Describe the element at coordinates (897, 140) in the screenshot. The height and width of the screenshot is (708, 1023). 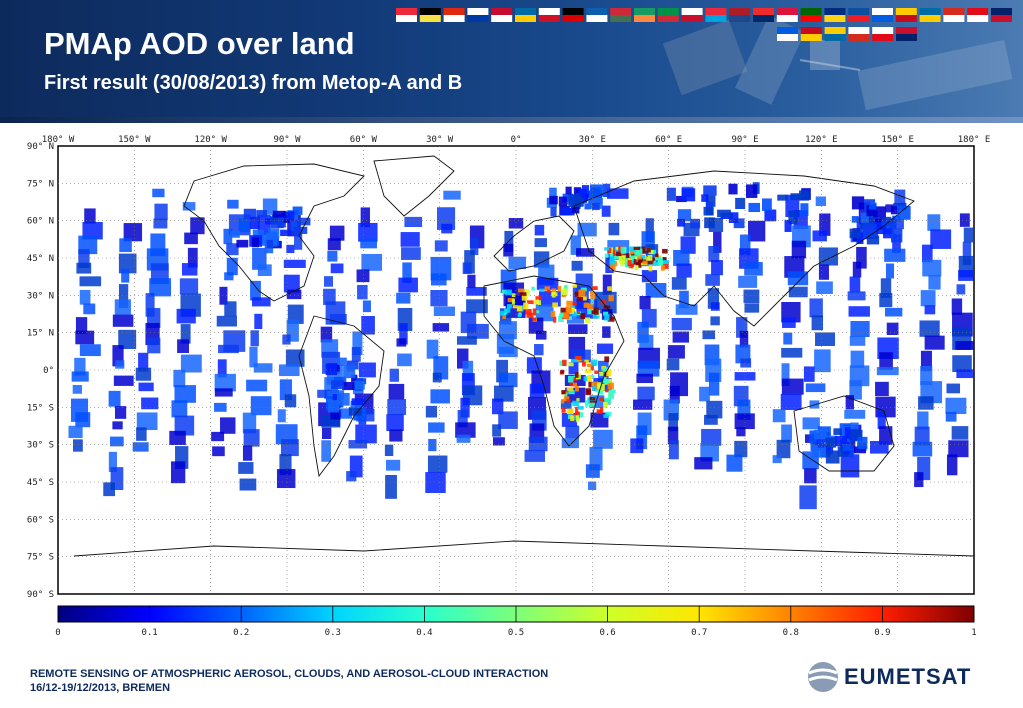
I see `longitude-label: 150° E` at that location.